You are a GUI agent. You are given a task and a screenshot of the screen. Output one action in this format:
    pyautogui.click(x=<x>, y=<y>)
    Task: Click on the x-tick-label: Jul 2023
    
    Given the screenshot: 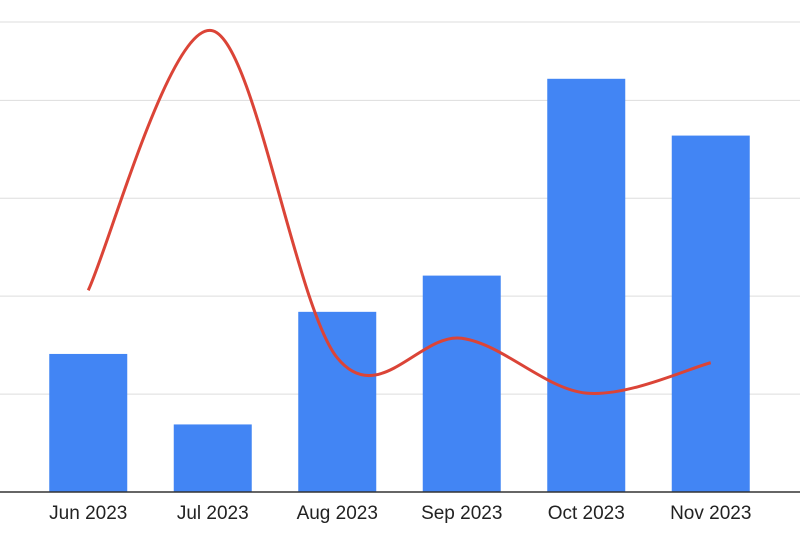 What is the action you would take?
    pyautogui.click(x=213, y=513)
    